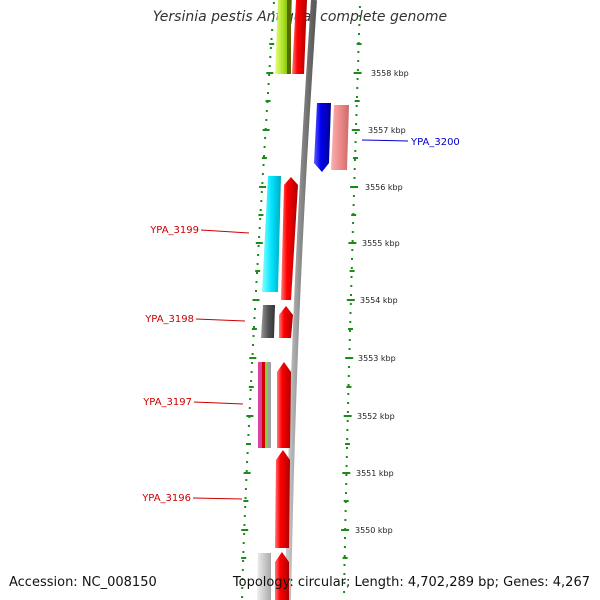 This screenshot has height=600, width=600. Describe the element at coordinates (384, 187) in the screenshot. I see `scale-label: 3556 kbp` at that location.